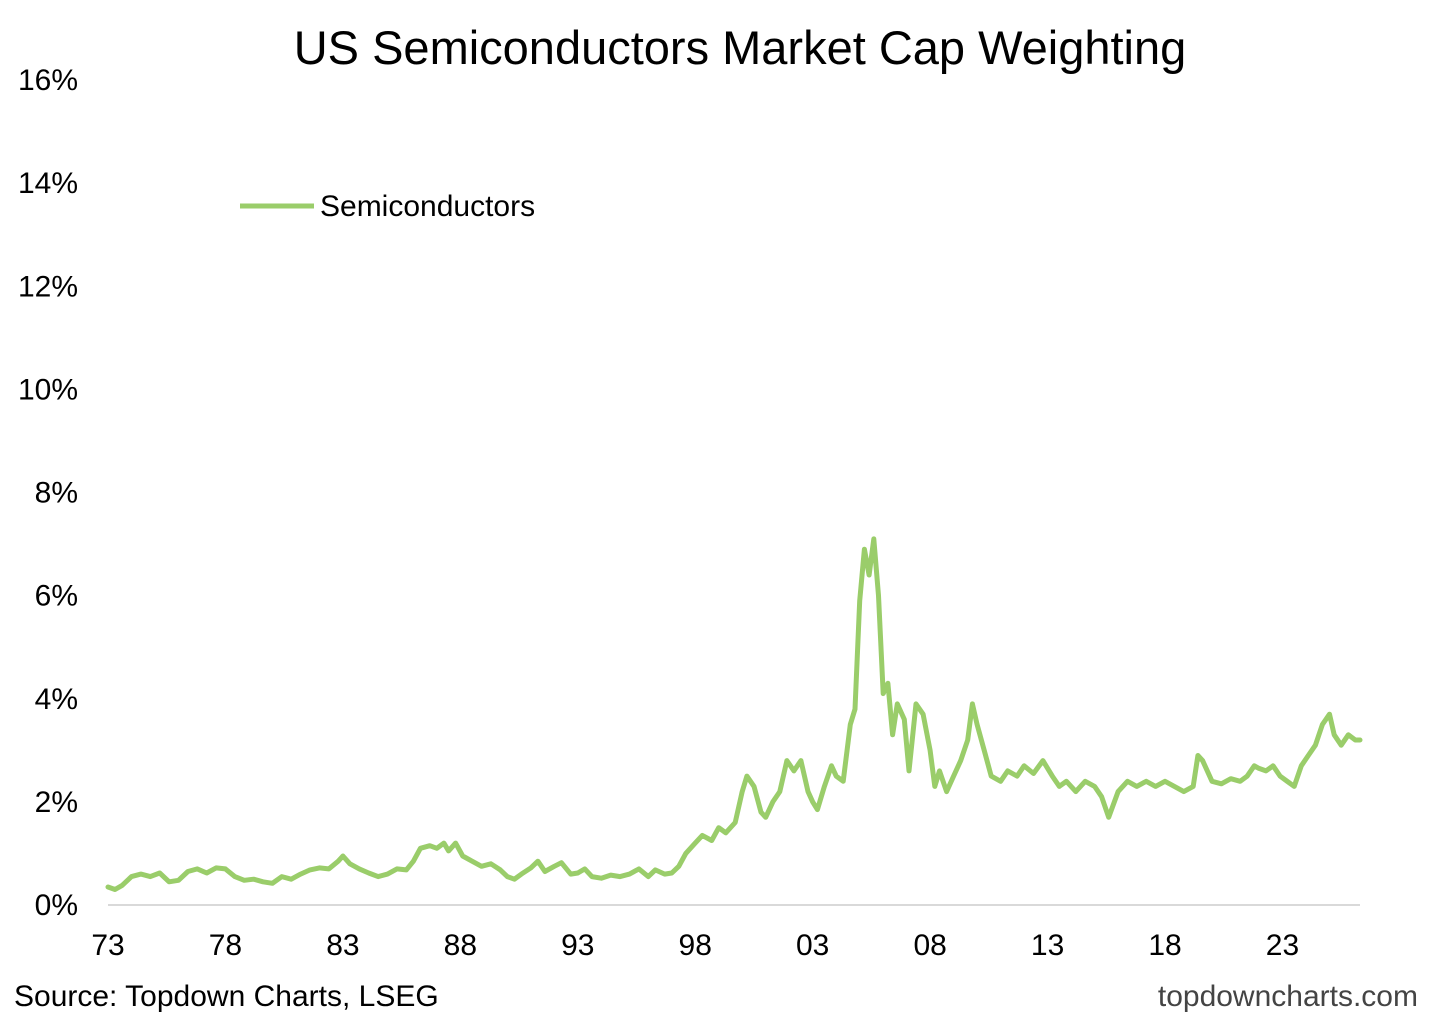 The image size is (1434, 1028). Describe the element at coordinates (1164, 945) in the screenshot. I see `x-tick-label: 18` at that location.